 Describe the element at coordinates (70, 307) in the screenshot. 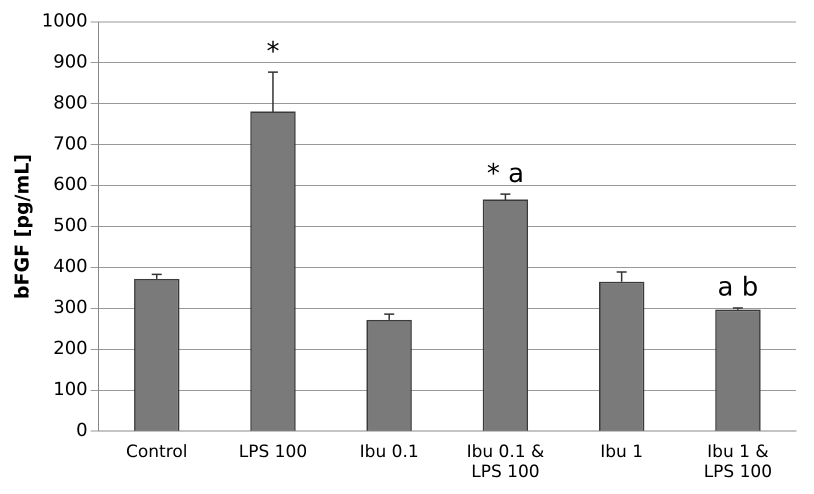

I see `y-tick-label: 300` at that location.